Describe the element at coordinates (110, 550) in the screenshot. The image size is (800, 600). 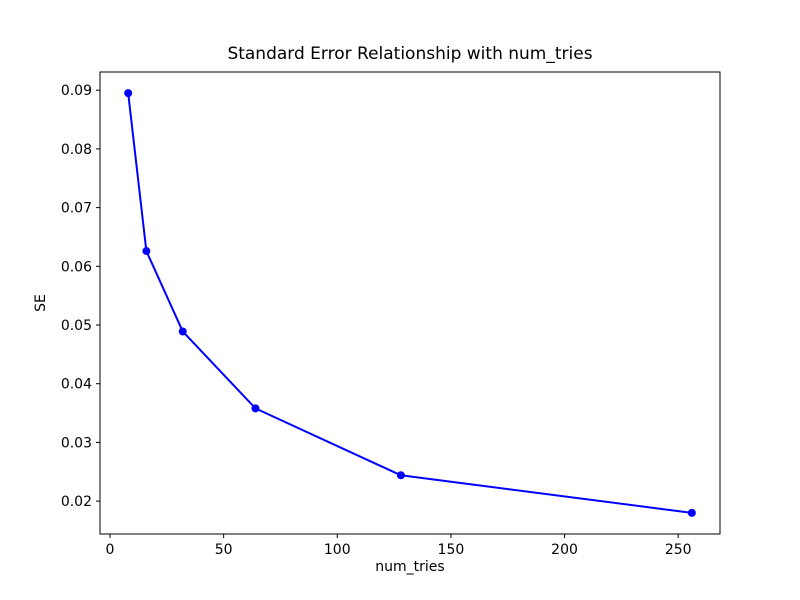
I see `x-tick-label: 0` at that location.